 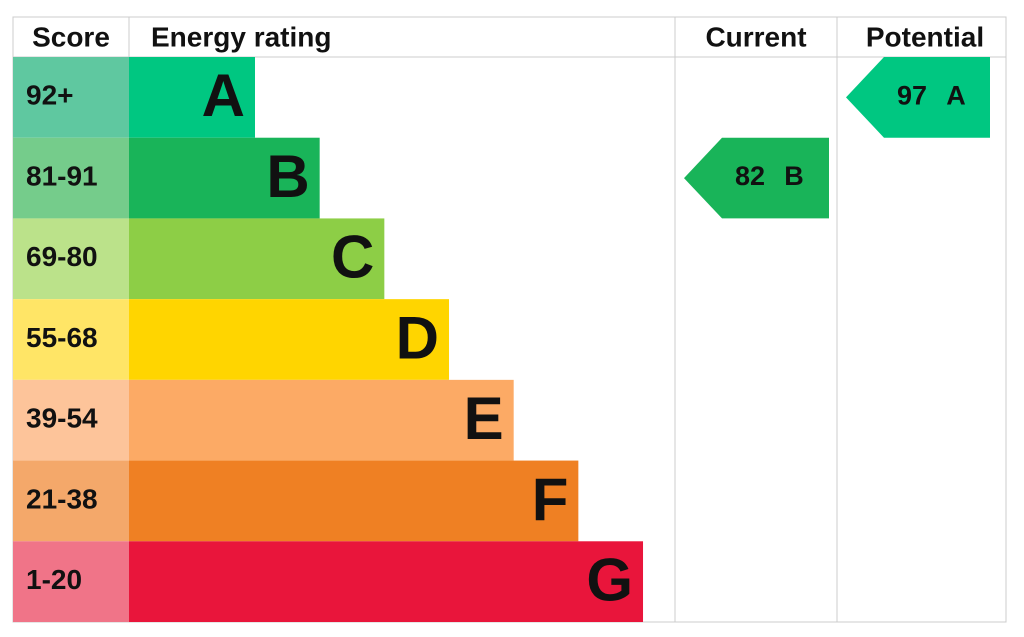 I want to click on current-value: 82, so click(x=750, y=176).